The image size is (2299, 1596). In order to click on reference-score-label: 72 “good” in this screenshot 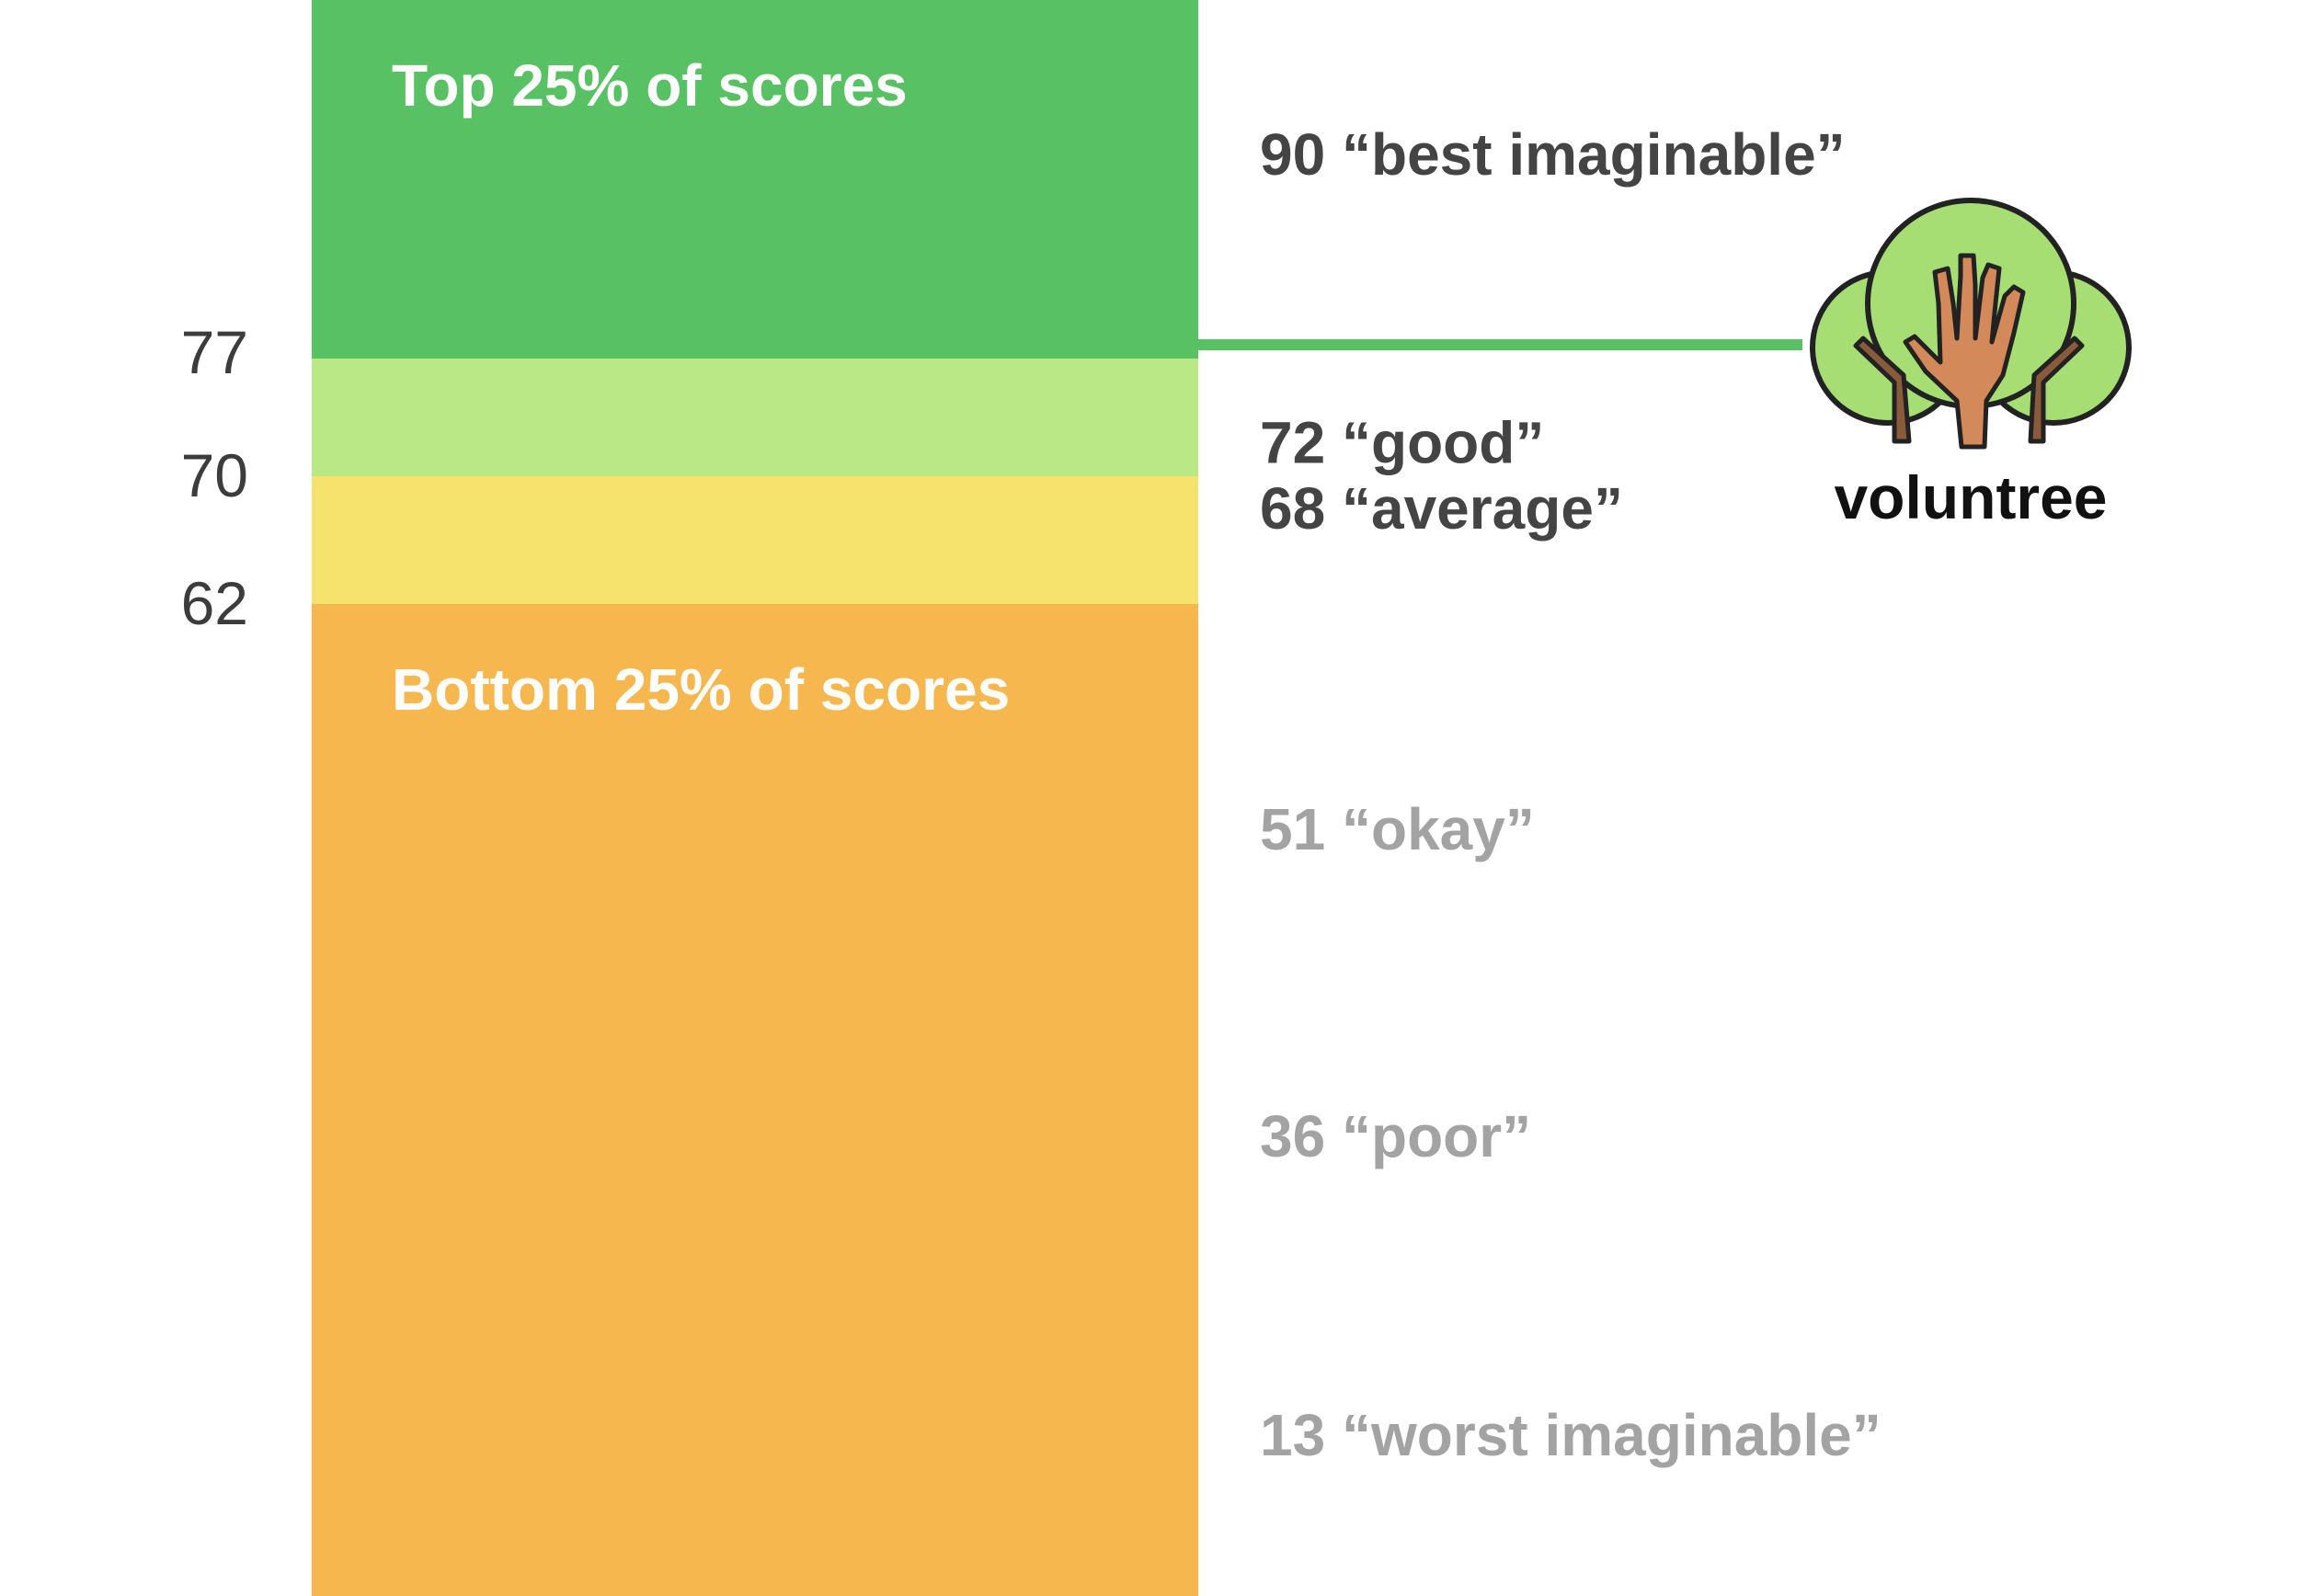, I will do `click(1402, 442)`.